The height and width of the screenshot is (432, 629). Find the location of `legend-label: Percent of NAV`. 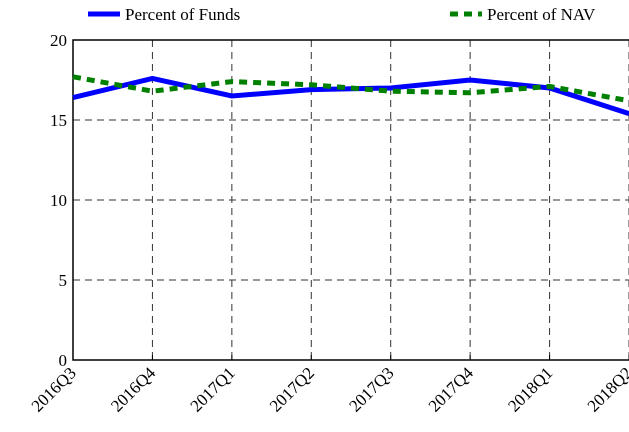

legend-label: Percent of NAV is located at coordinates (541, 14).